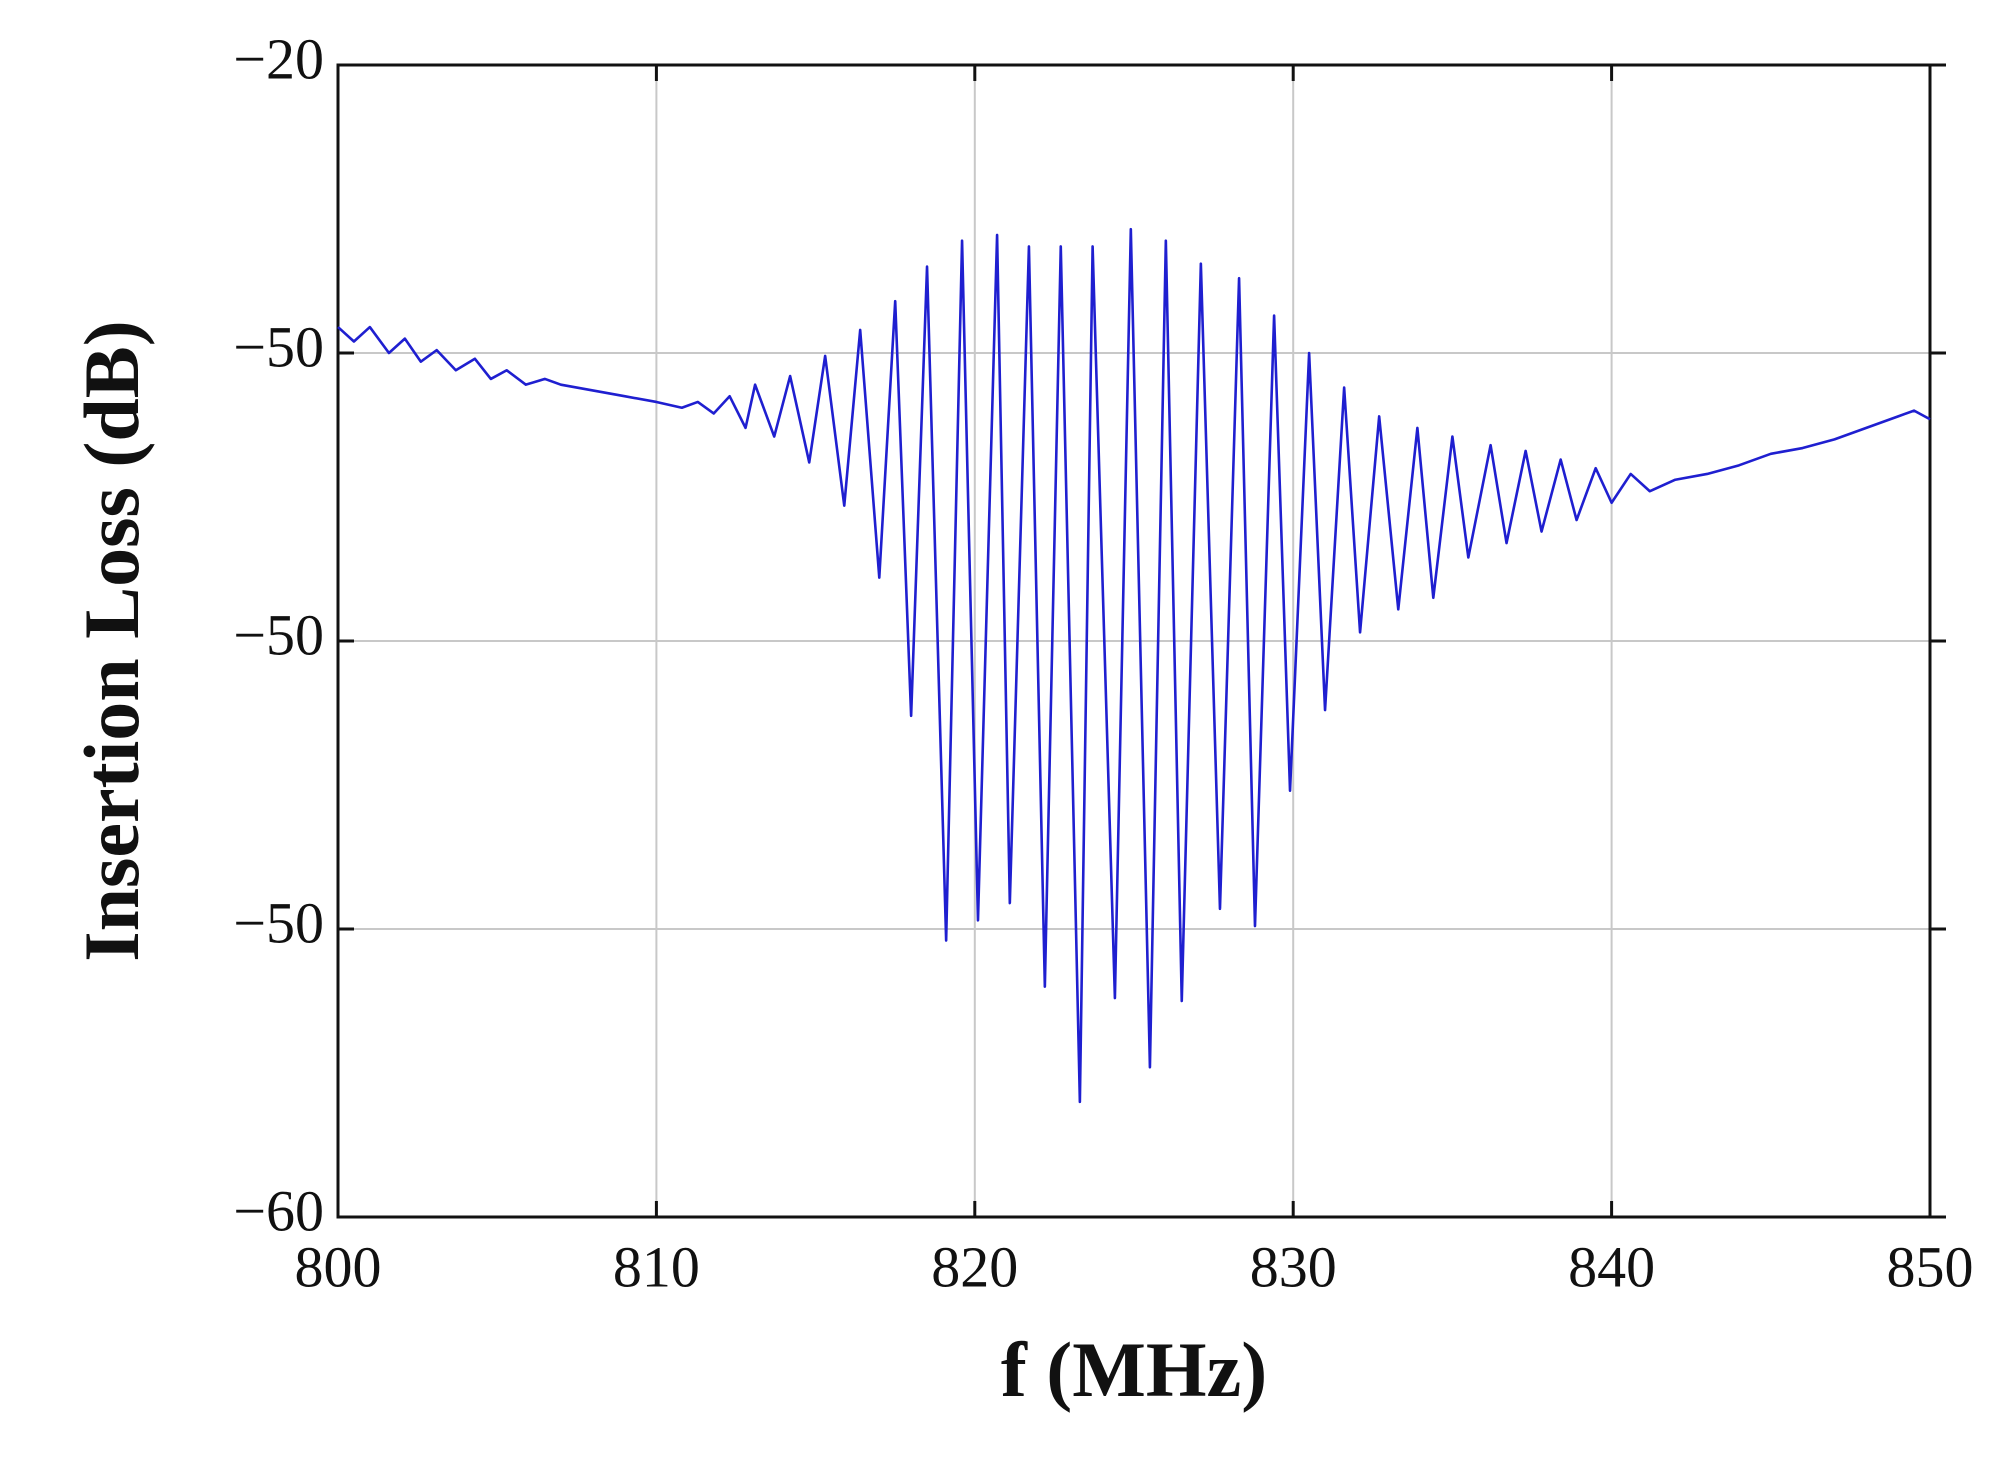 The height and width of the screenshot is (1464, 2012). What do you see at coordinates (1611, 1266) in the screenshot?
I see `x-tick-label: 840` at bounding box center [1611, 1266].